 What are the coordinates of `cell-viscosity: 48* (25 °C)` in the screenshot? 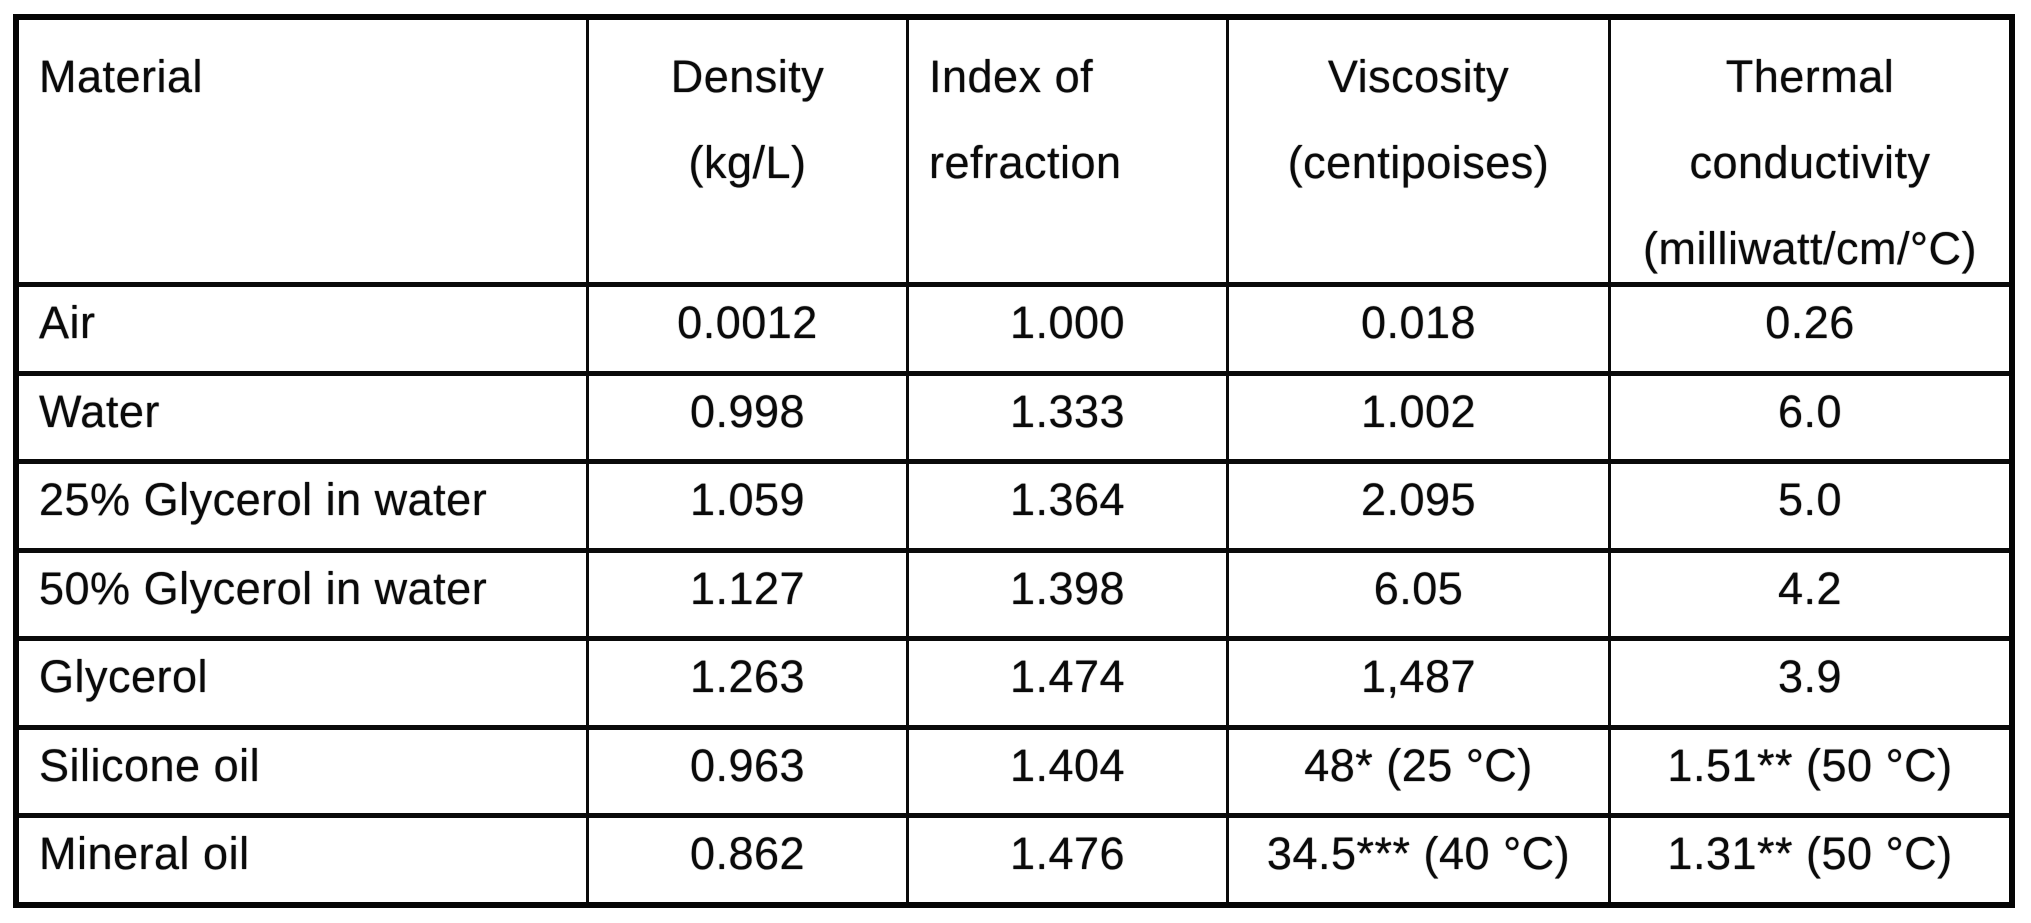 It's located at (1417, 769).